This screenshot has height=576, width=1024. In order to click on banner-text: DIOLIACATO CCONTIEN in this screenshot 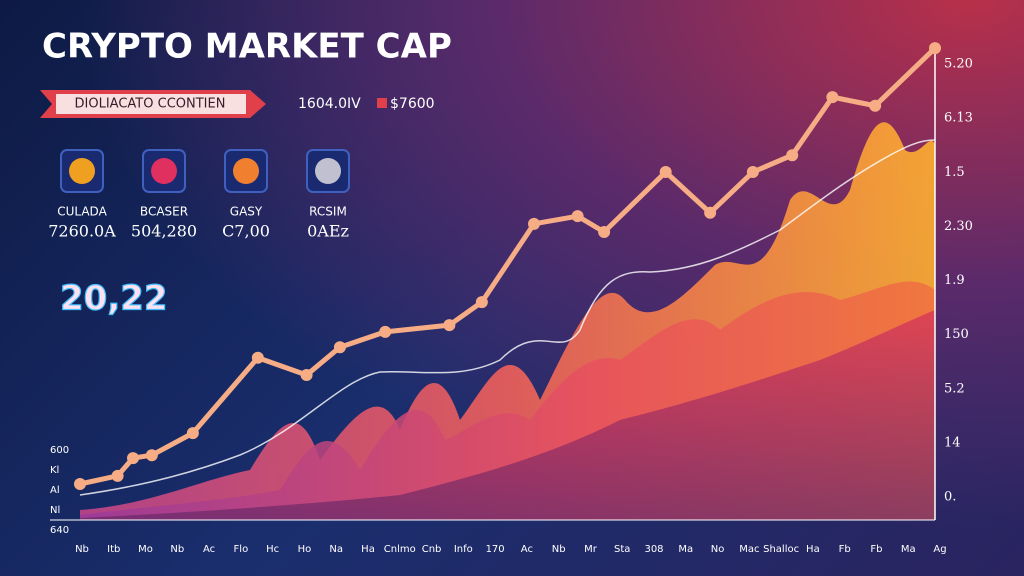, I will do `click(150, 104)`.